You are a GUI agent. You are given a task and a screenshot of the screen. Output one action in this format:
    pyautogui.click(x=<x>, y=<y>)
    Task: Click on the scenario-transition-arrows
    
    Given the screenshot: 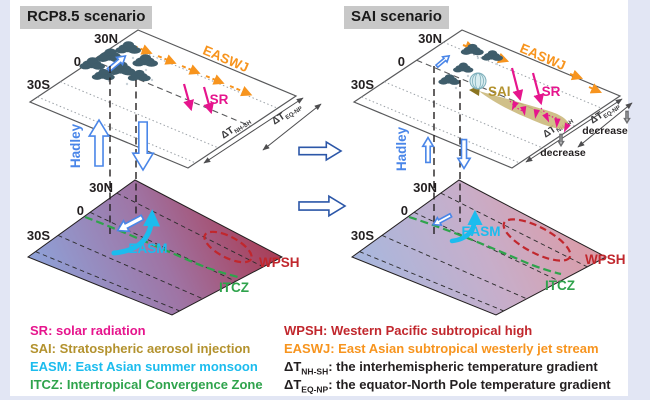 What is the action you would take?
    pyautogui.click(x=322, y=179)
    